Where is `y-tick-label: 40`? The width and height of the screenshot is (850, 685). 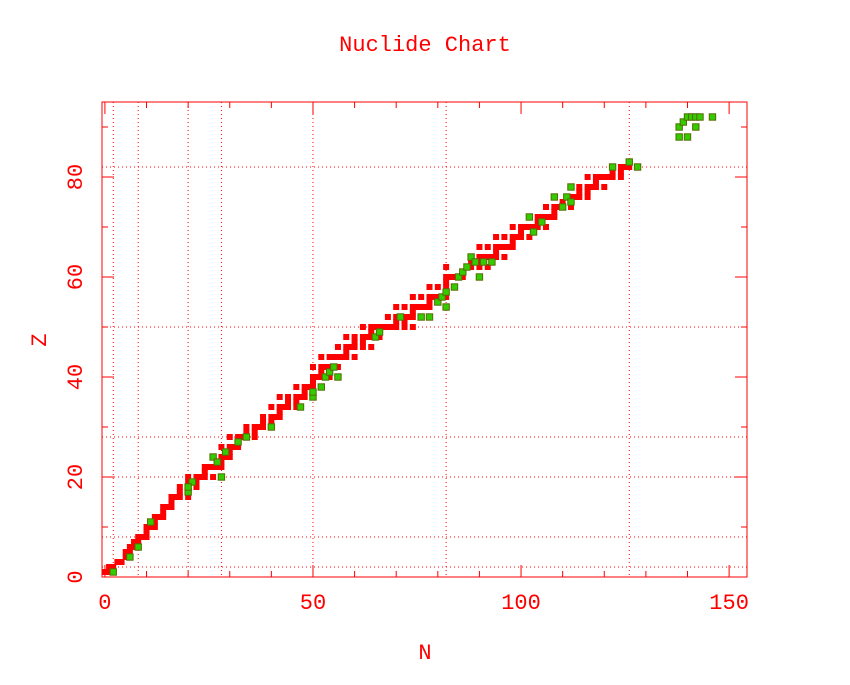
y-tick-label: 40 is located at coordinates (76, 377).